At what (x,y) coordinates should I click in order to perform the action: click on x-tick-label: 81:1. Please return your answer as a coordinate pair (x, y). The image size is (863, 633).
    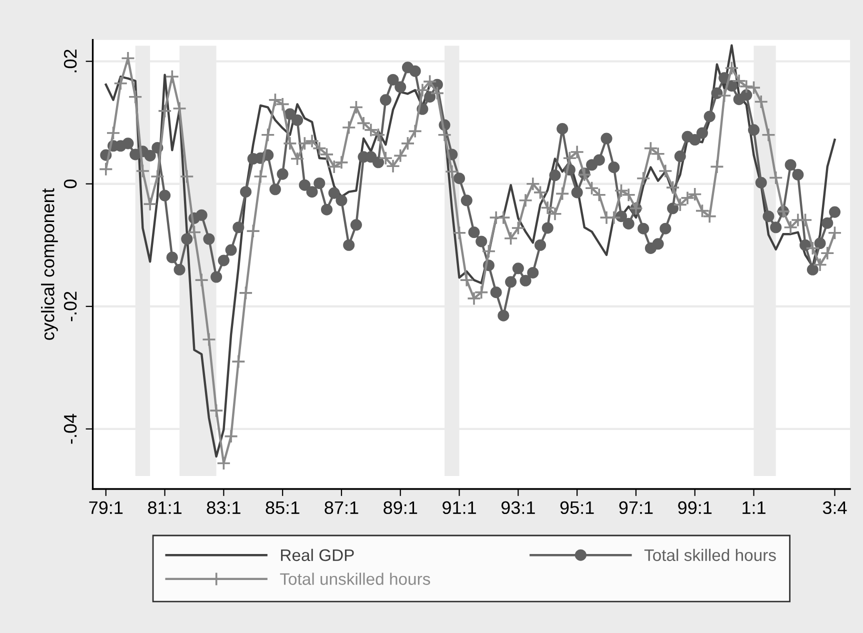
    Looking at the image, I should click on (165, 507).